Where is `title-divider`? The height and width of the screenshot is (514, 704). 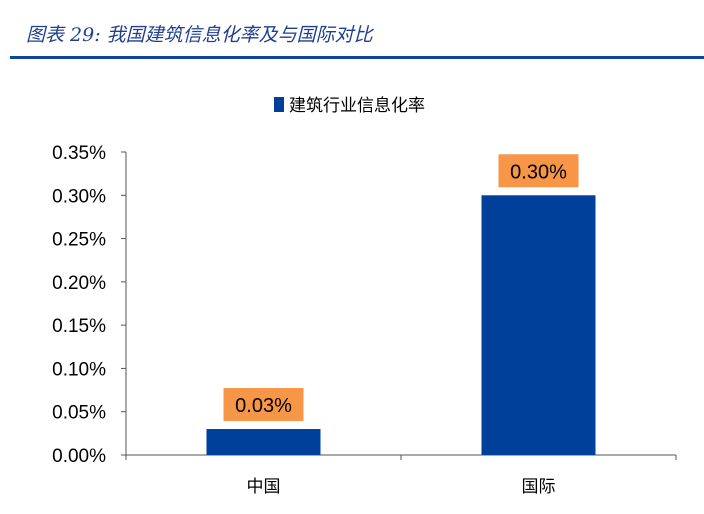 title-divider is located at coordinates (357, 57).